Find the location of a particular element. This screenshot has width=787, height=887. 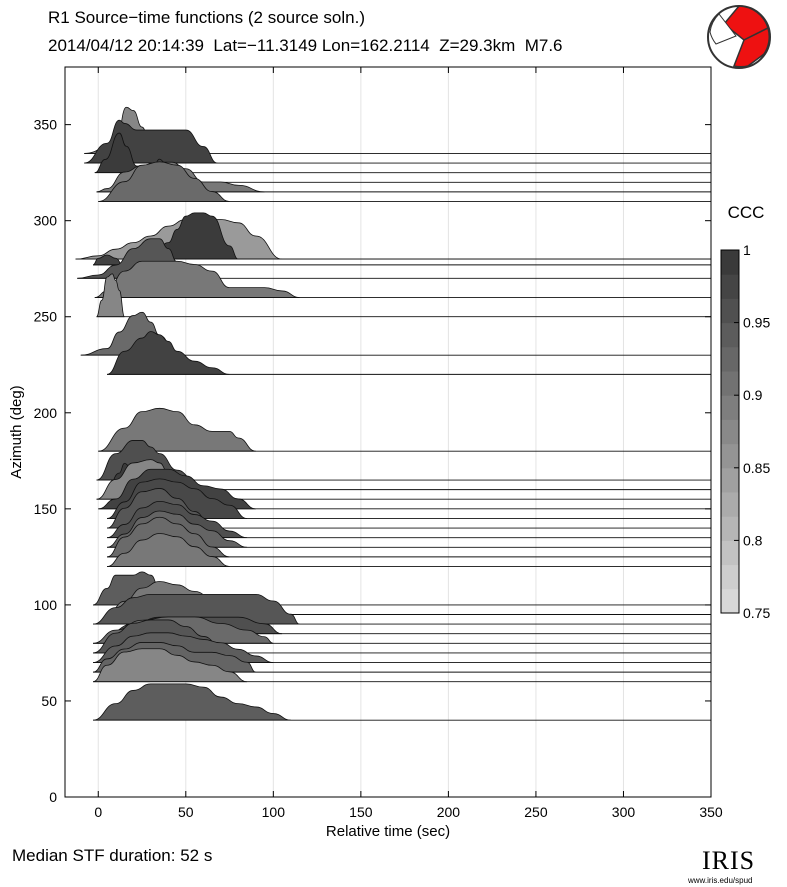

median-duration-text: Median STF duration: 52 s is located at coordinates (112, 855).